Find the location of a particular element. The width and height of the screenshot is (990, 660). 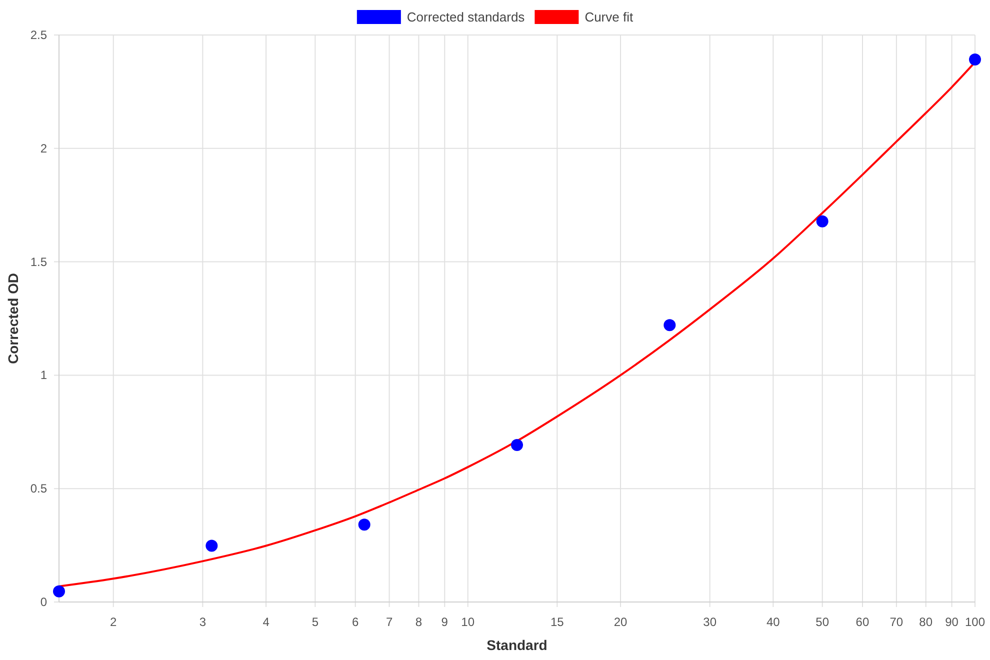

y-axis-title: Corrected OD is located at coordinates (13, 318).